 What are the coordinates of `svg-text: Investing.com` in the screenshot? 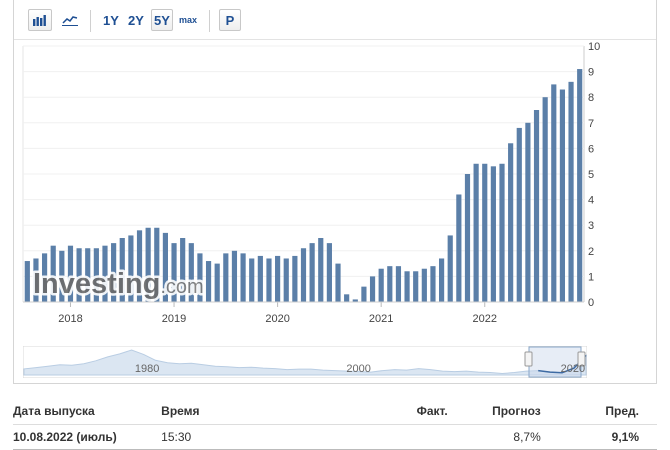 It's located at (118, 284).